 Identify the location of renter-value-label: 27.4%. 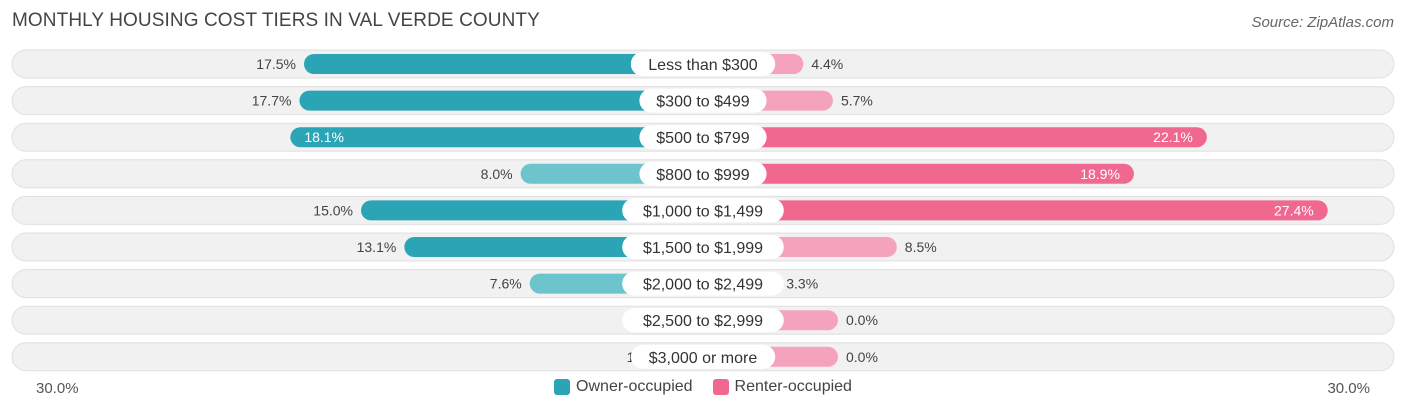
(1294, 210).